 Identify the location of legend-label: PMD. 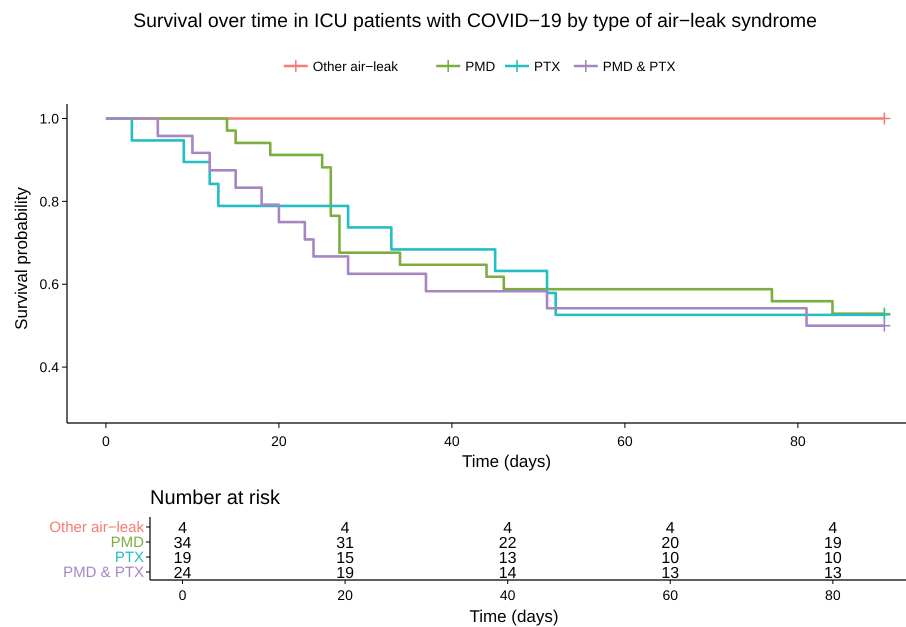
(480, 66).